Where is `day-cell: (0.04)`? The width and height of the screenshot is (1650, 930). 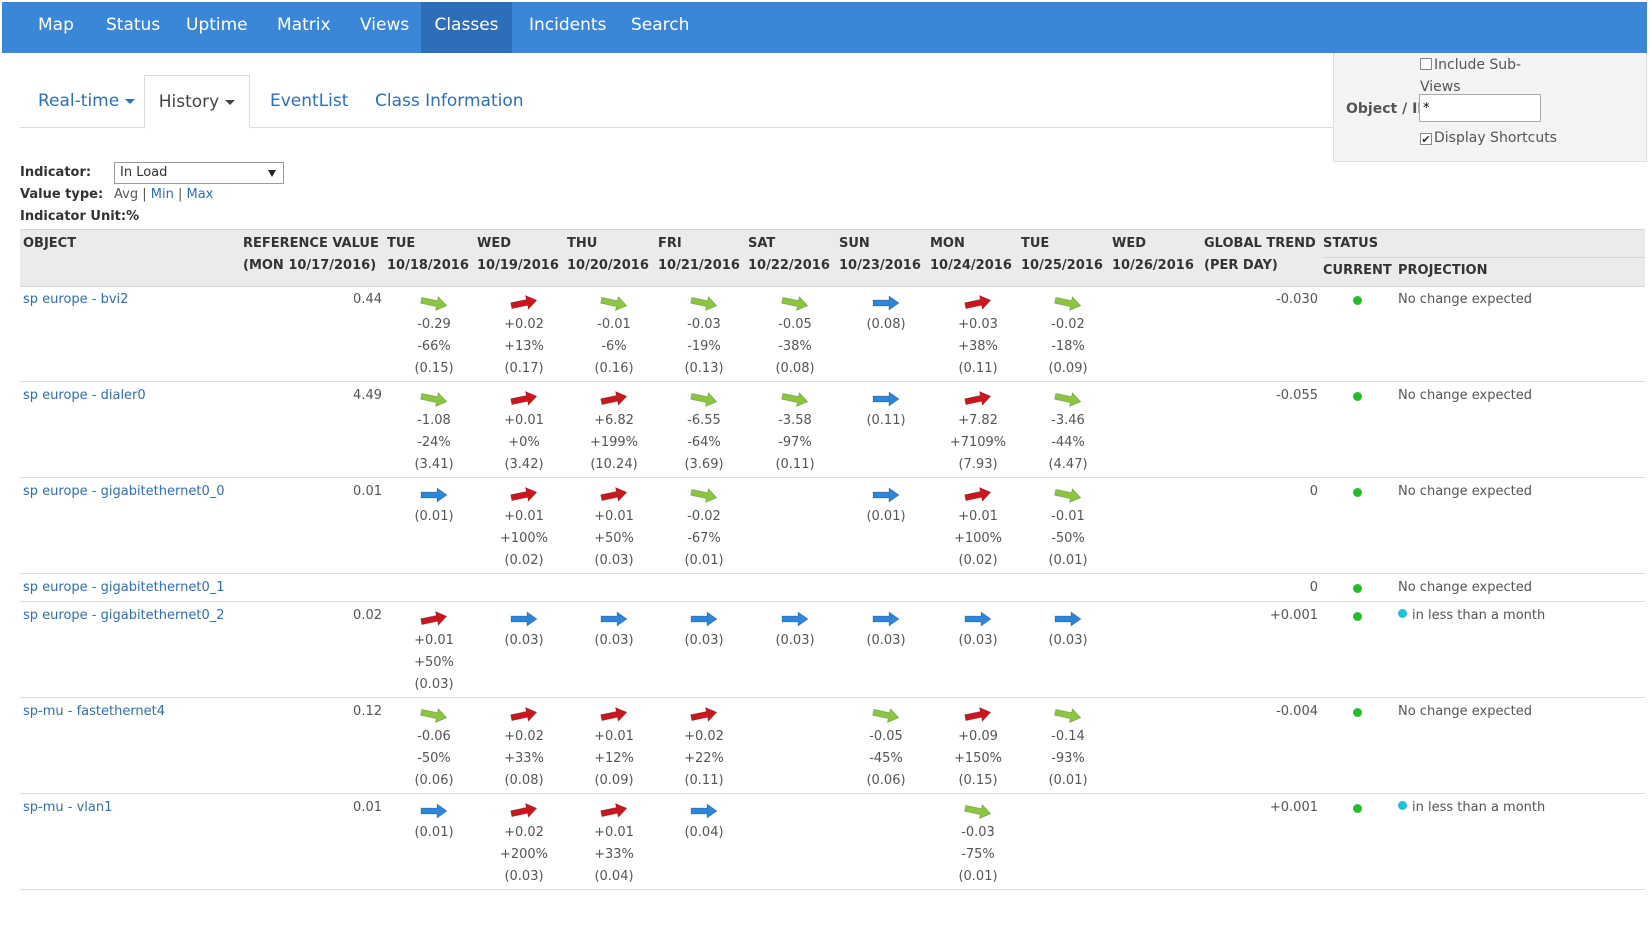
day-cell: (0.04) is located at coordinates (704, 822).